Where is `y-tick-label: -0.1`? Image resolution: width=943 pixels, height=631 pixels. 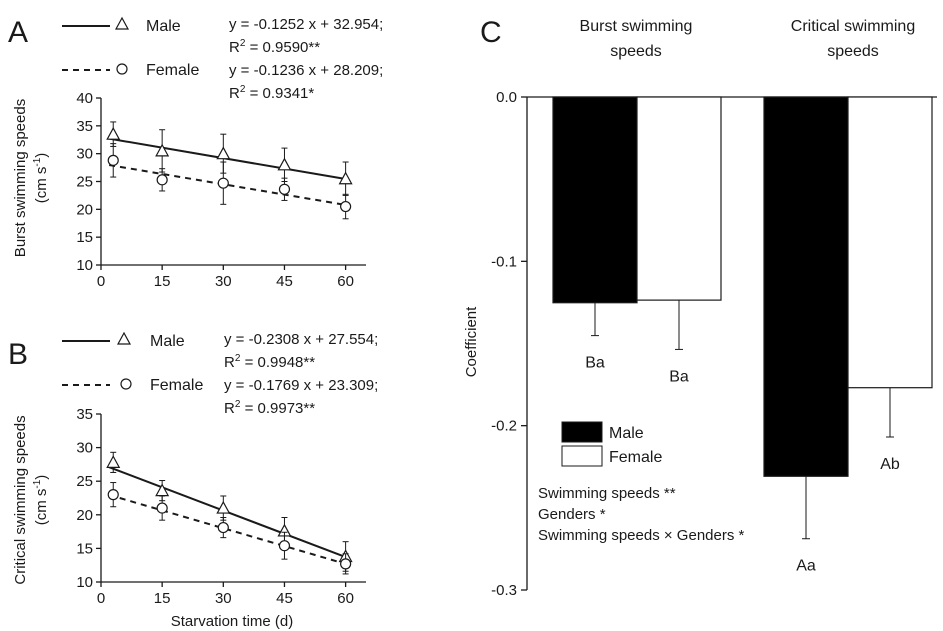
y-tick-label: -0.1 is located at coordinates (504, 261).